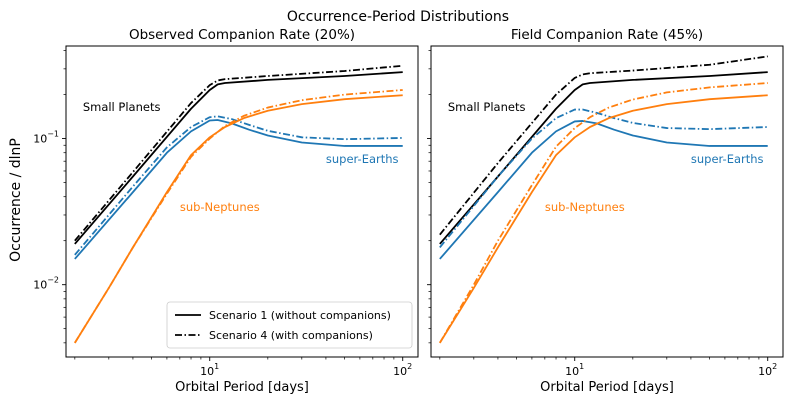 This screenshot has height=406, width=793. Describe the element at coordinates (291, 335) in the screenshot. I see `legend-label: Scenario 4 (with companions)` at that location.